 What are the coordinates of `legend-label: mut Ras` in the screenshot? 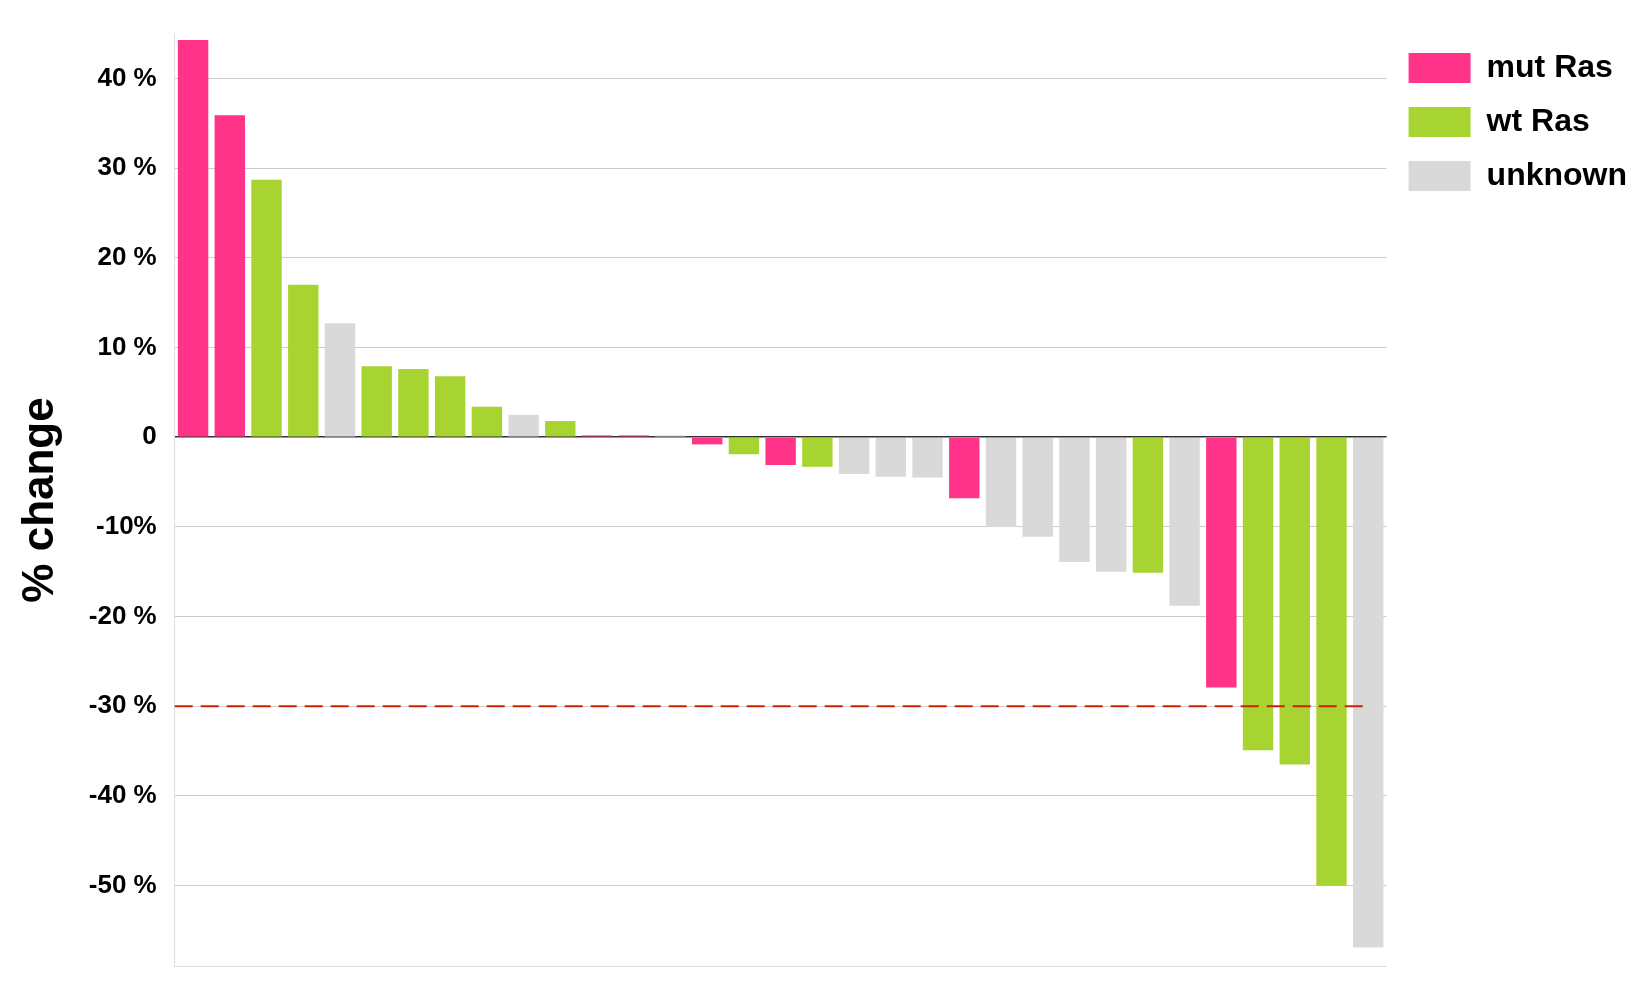 It's located at (1549, 65).